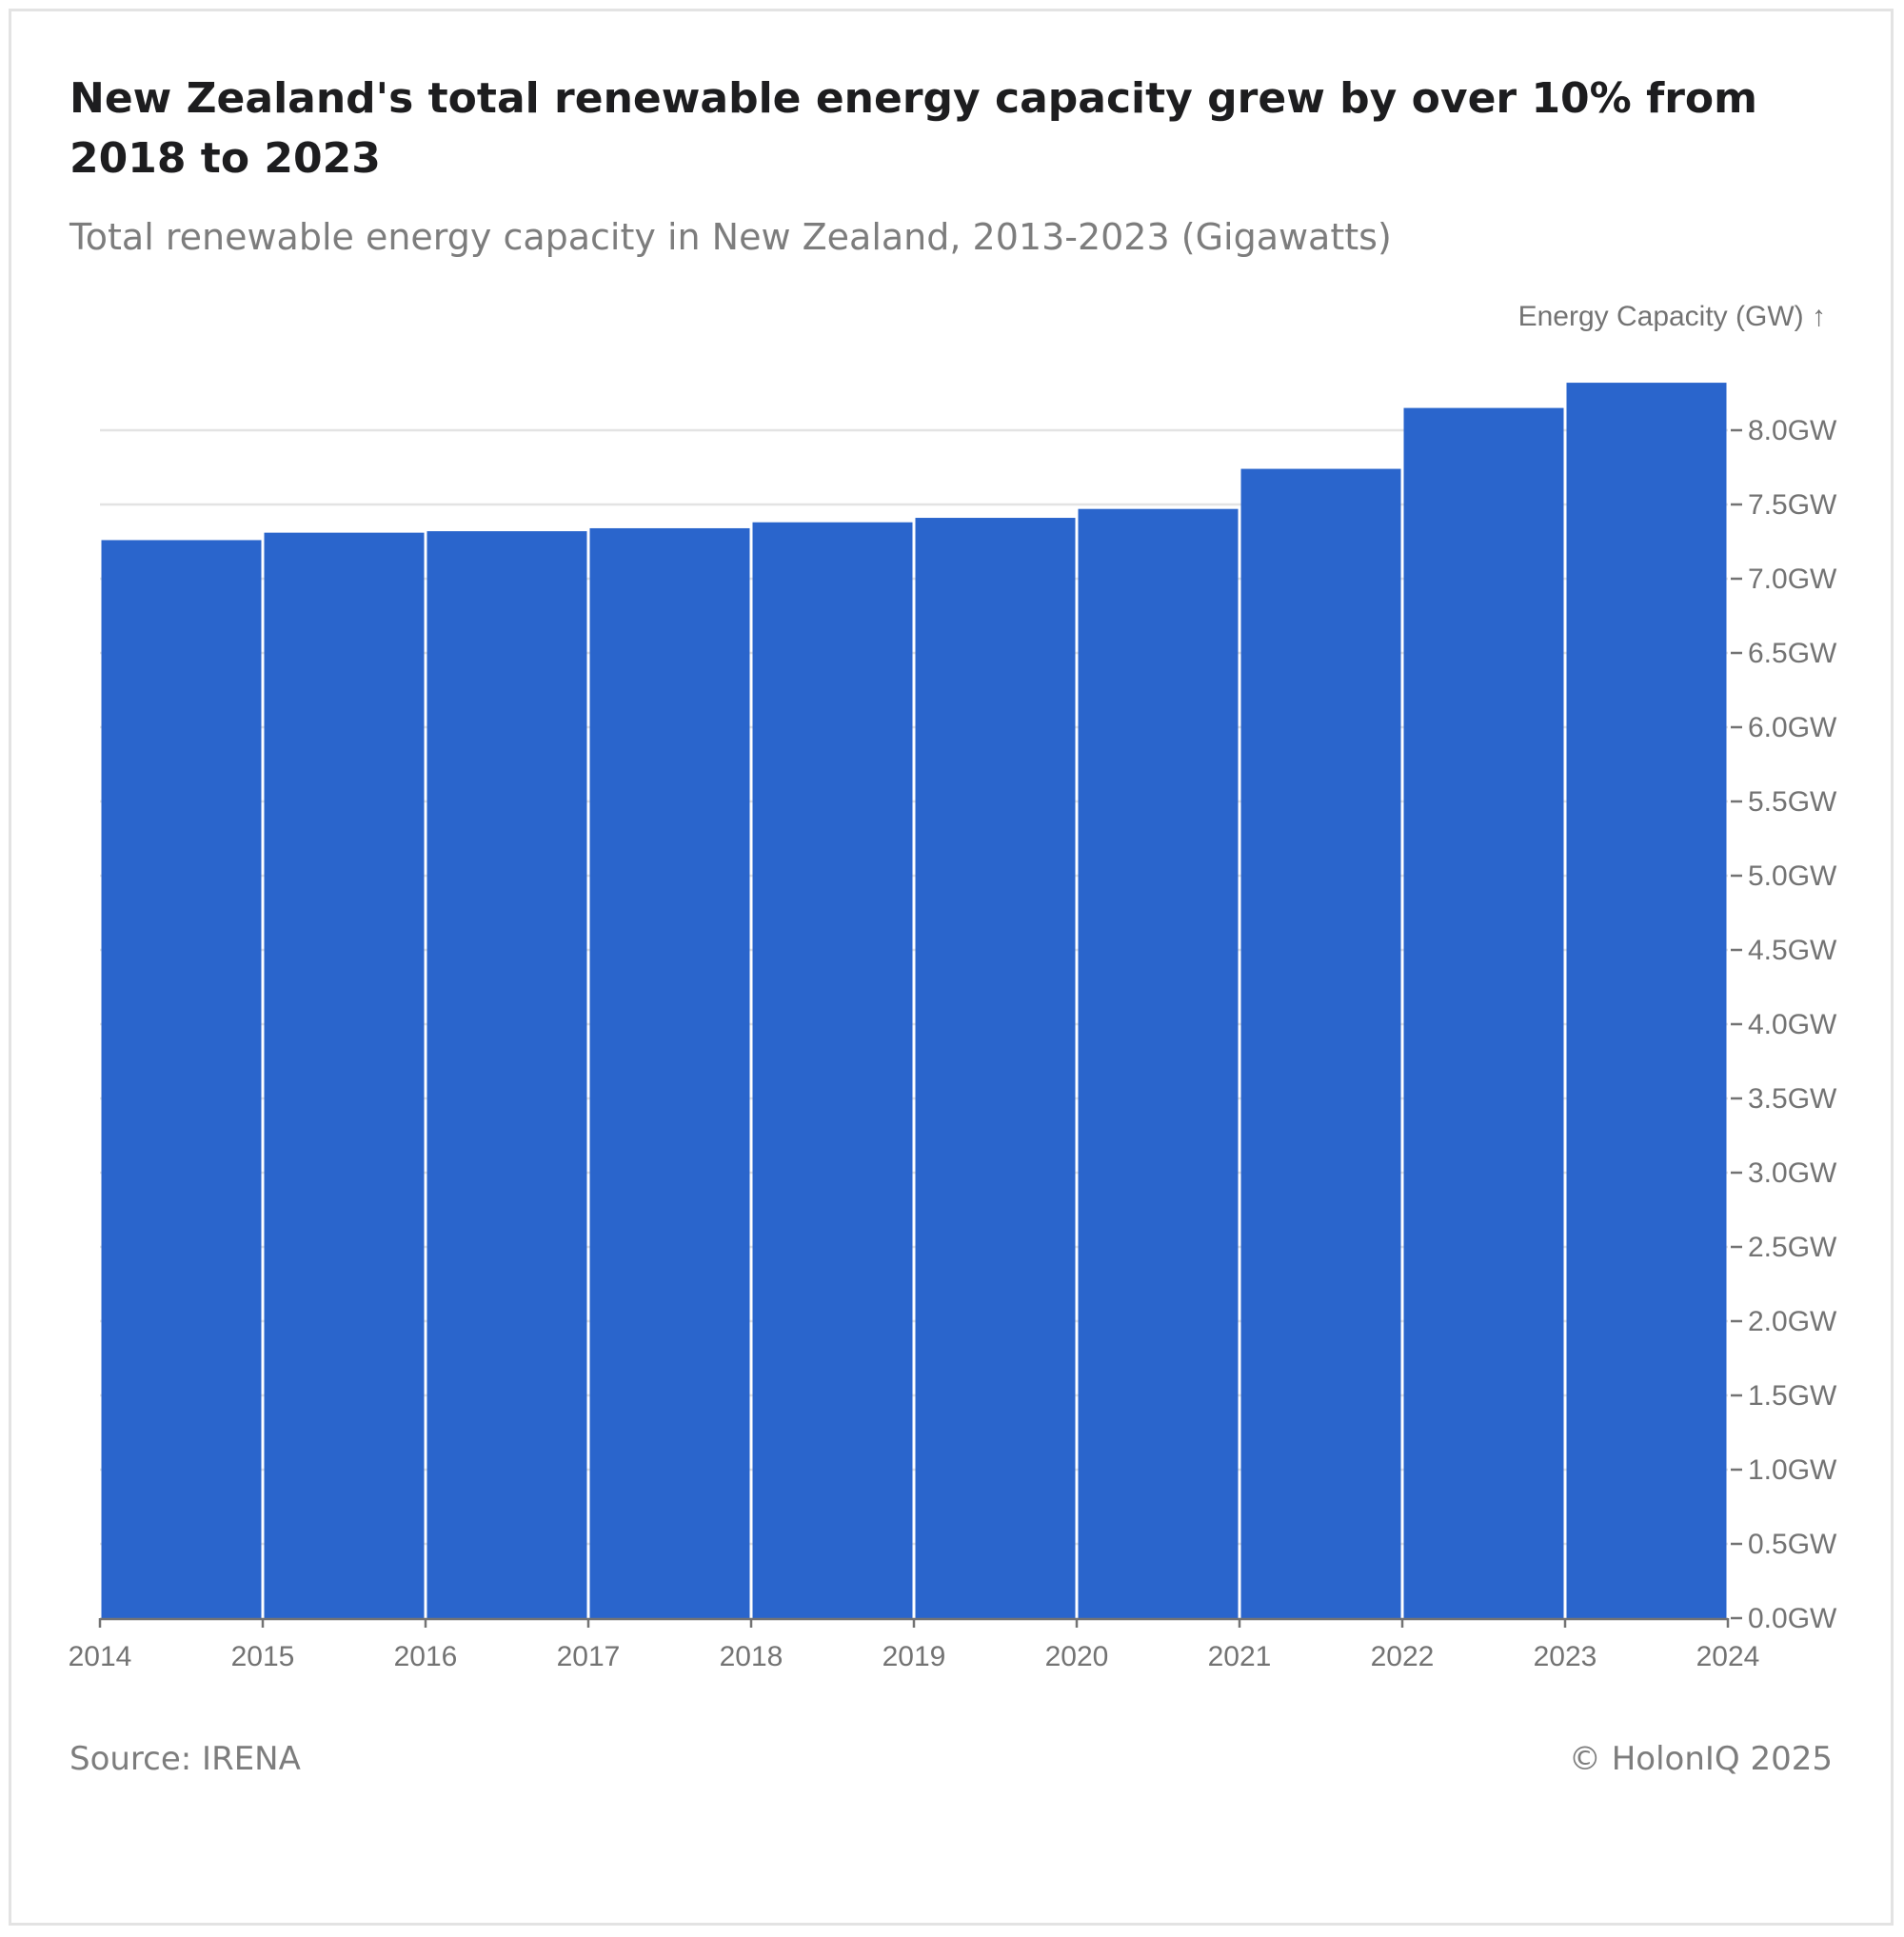 This screenshot has width=1904, height=1937. I want to click on y-axis-label: Energy Capacity (GW) ↑, so click(1672, 316).